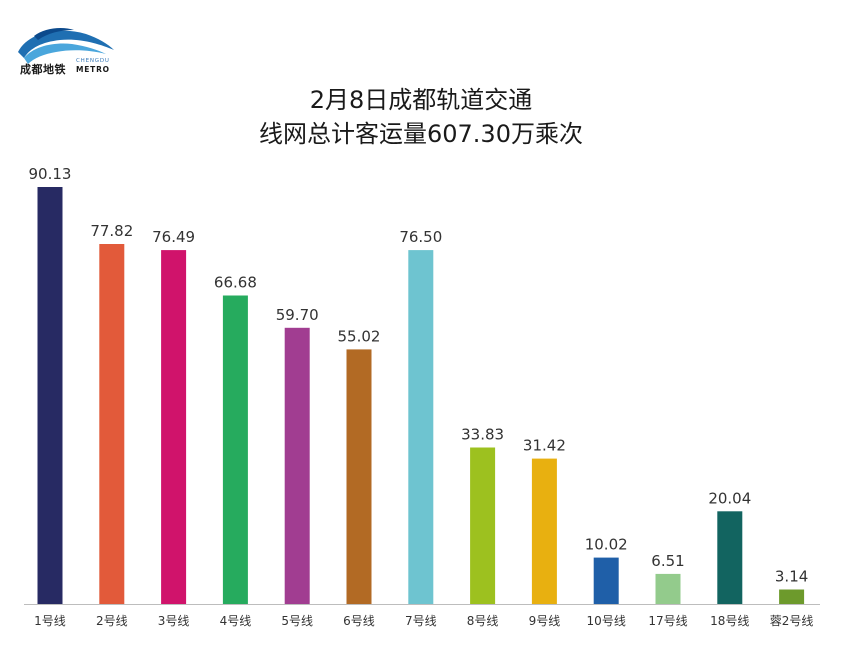 The height and width of the screenshot is (647, 842). I want to click on logo-en-bottom: METRO, so click(93, 69).